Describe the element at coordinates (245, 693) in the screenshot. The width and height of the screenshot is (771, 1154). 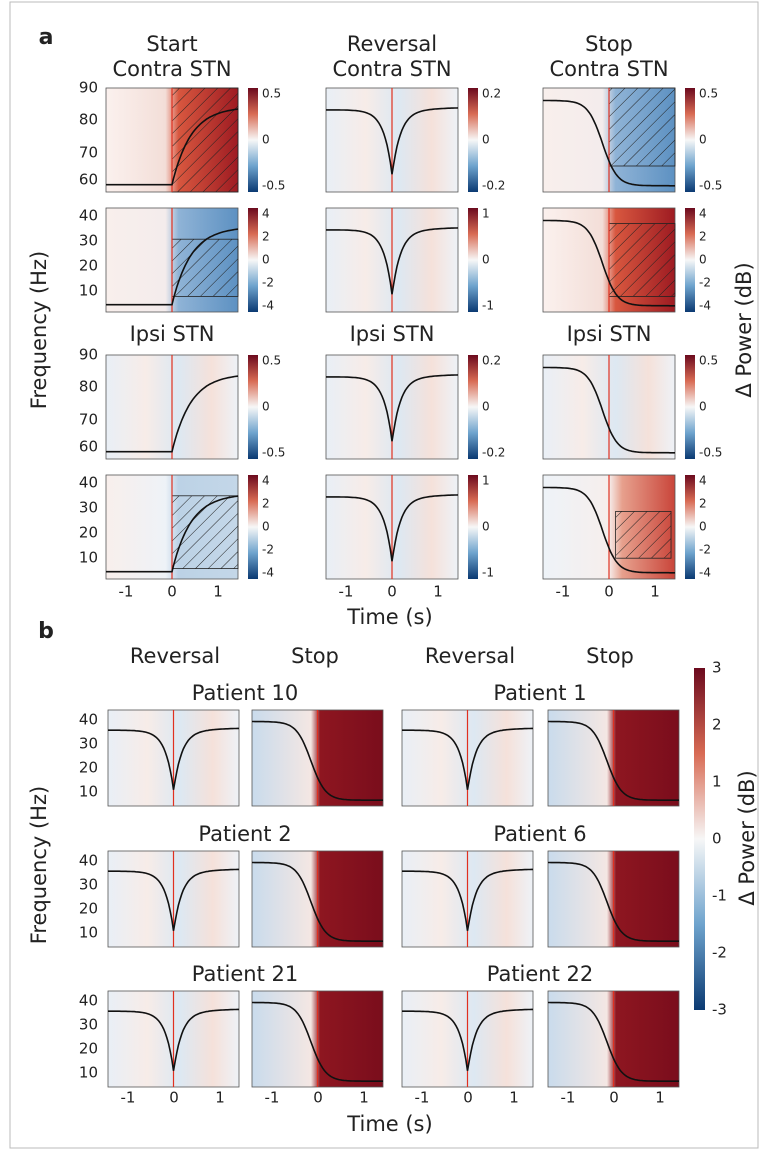
I see `patient-title: Patient 10` at that location.